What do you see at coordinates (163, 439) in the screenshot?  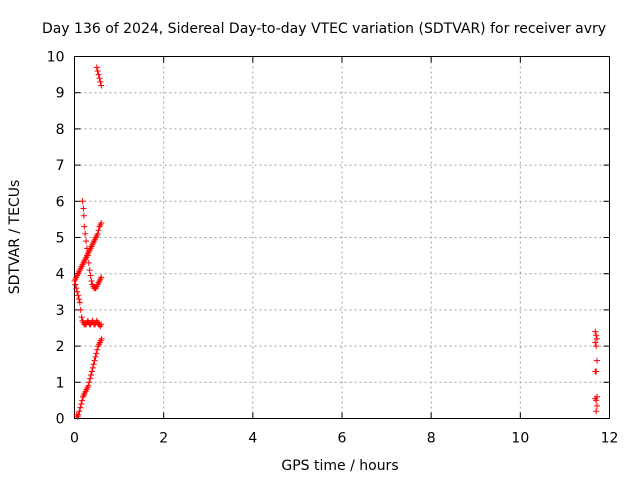 I see `x-tick-label: 2` at bounding box center [163, 439].